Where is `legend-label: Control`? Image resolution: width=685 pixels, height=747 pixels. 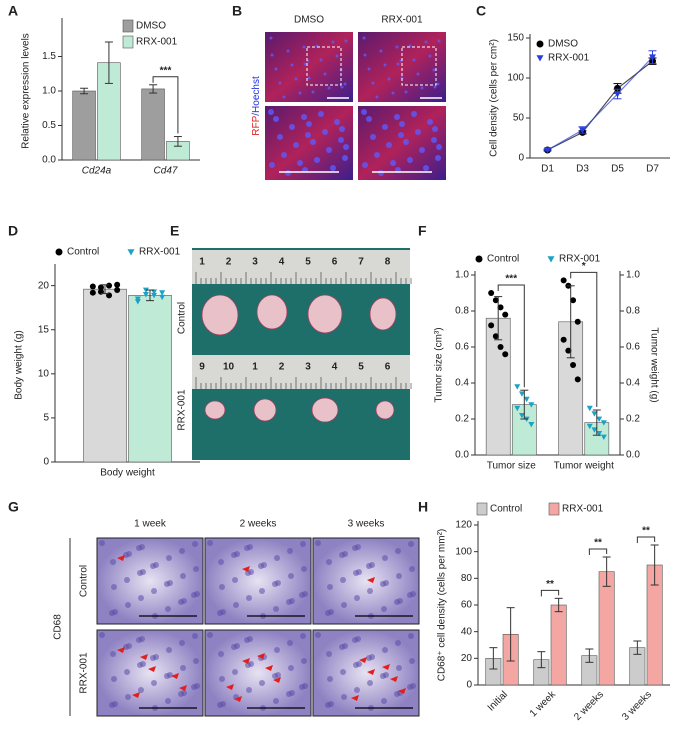
legend-label: Control is located at coordinates (506, 509).